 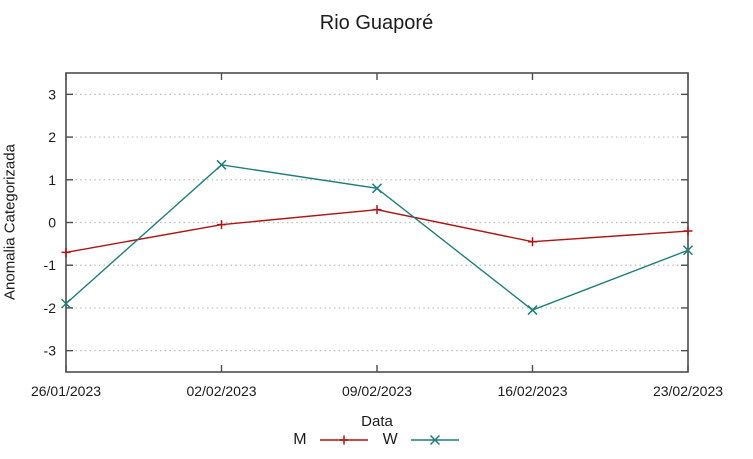 What do you see at coordinates (52, 180) in the screenshot?
I see `y-tick-label-1: 1` at bounding box center [52, 180].